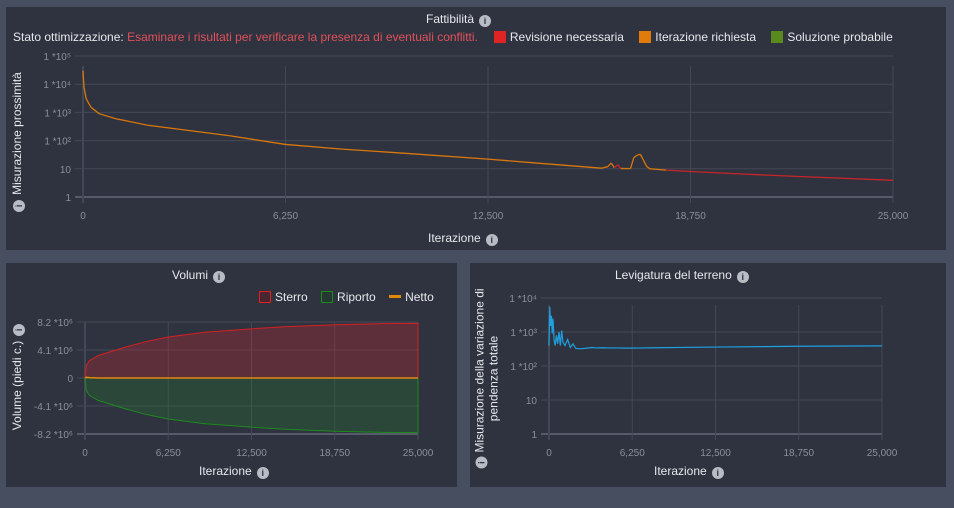 This screenshot has width=954, height=508. I want to click on smoothing-title: Levigatura del terreno i, so click(682, 275).